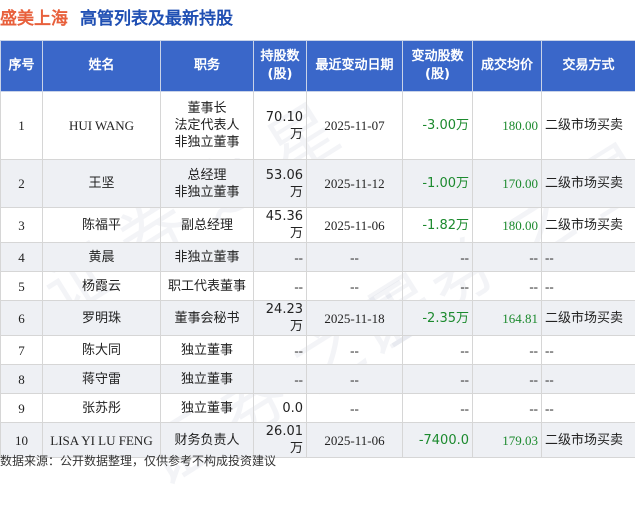 The width and height of the screenshot is (635, 505). What do you see at coordinates (438, 66) in the screenshot?
I see `header-col-change: 变动股数 (股)` at bounding box center [438, 66].